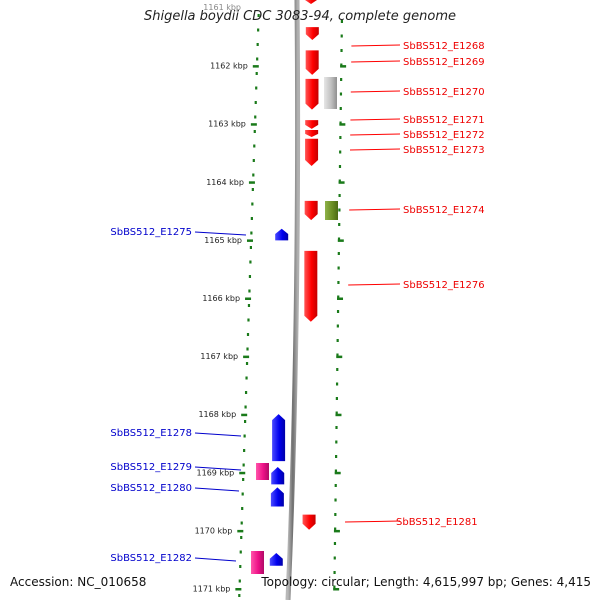 The height and width of the screenshot is (600, 600). What do you see at coordinates (222, 7) in the screenshot?
I see `scale-tick-label-top: 1161 kbp` at bounding box center [222, 7].